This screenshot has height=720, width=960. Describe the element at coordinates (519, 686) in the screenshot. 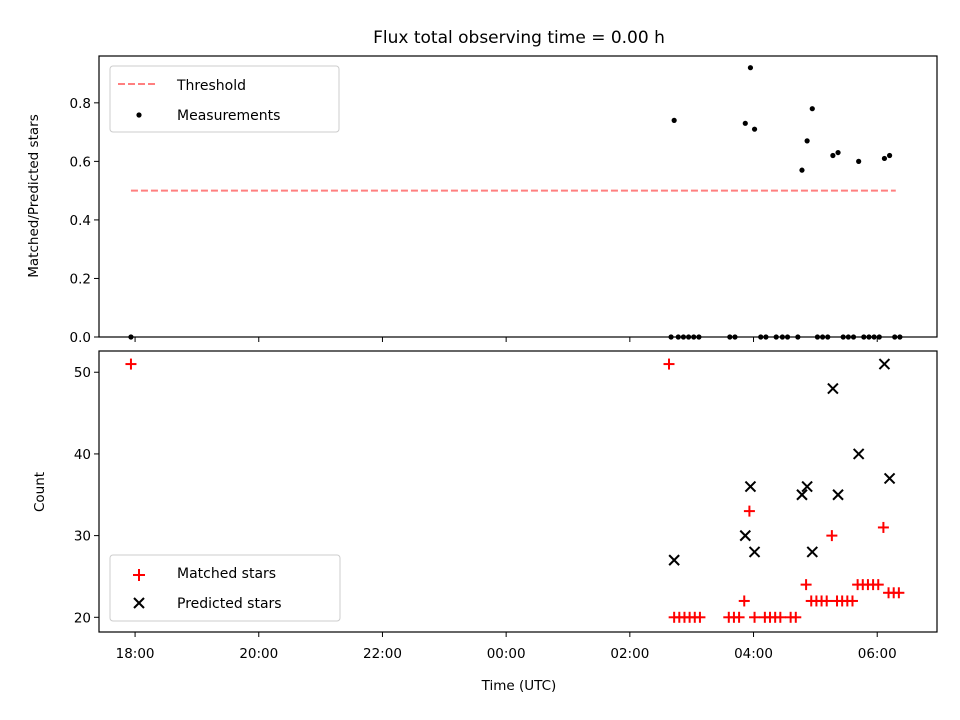

I see `x-axis-label: Time (UTC)` at that location.